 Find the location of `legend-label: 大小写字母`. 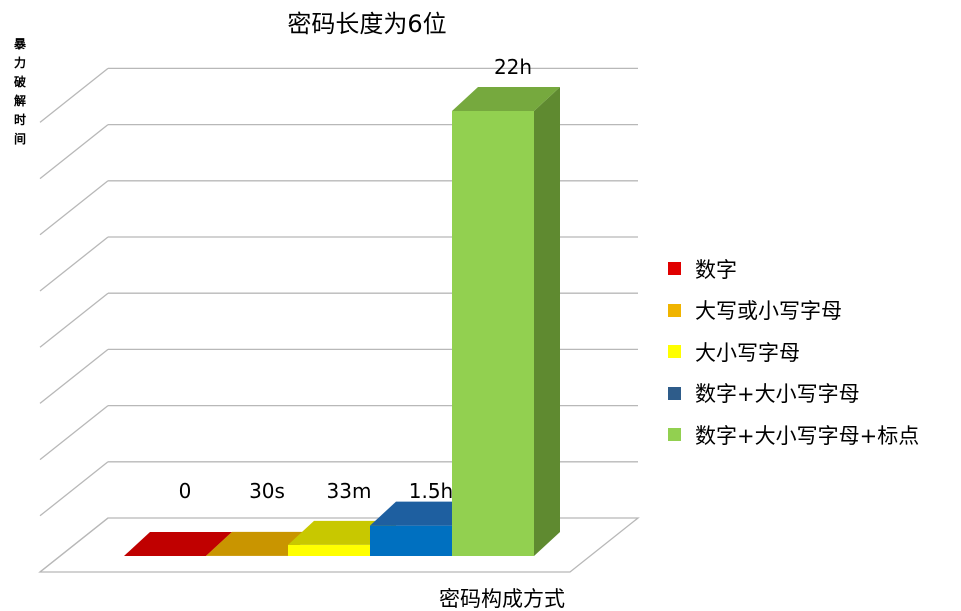

legend-label: 大小写字母 is located at coordinates (747, 352).